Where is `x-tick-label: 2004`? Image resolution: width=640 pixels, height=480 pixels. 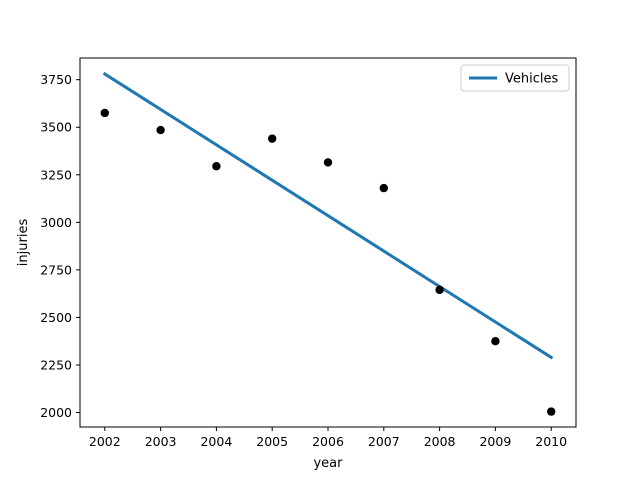
x-tick-label: 2004 is located at coordinates (216, 441).